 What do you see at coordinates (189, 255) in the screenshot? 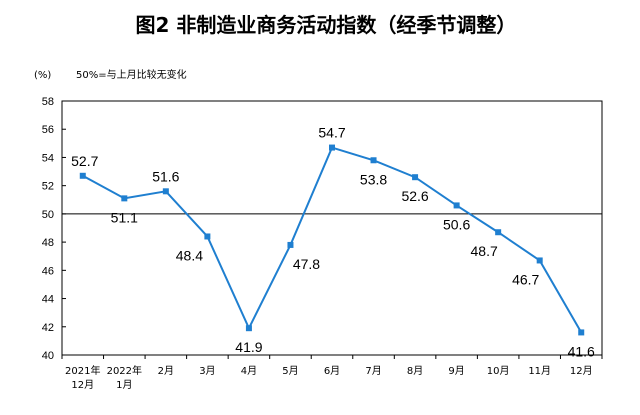
I see `data-label: 48.4` at bounding box center [189, 255].